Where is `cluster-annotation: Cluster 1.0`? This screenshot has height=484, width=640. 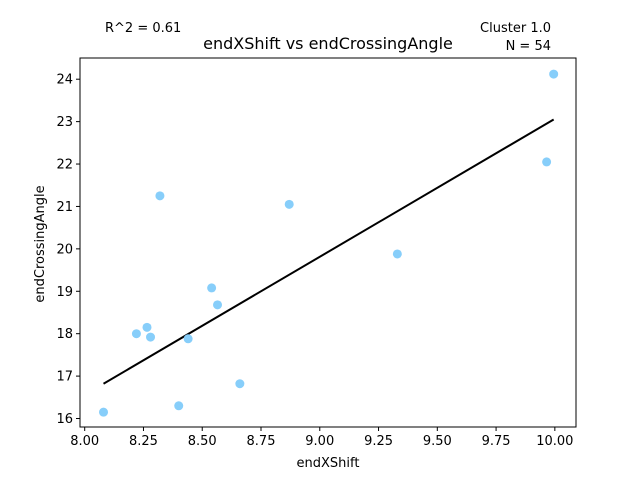
cluster-annotation: Cluster 1.0 is located at coordinates (515, 28).